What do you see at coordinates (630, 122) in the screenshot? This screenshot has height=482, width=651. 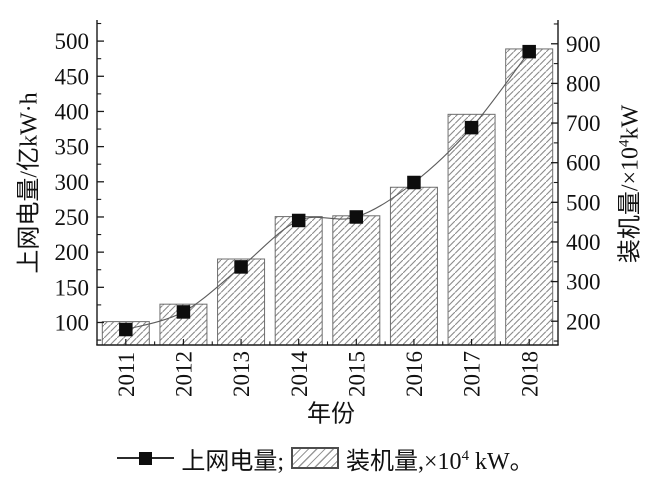 I see `right-axis-title-suffix: kW` at bounding box center [630, 122].